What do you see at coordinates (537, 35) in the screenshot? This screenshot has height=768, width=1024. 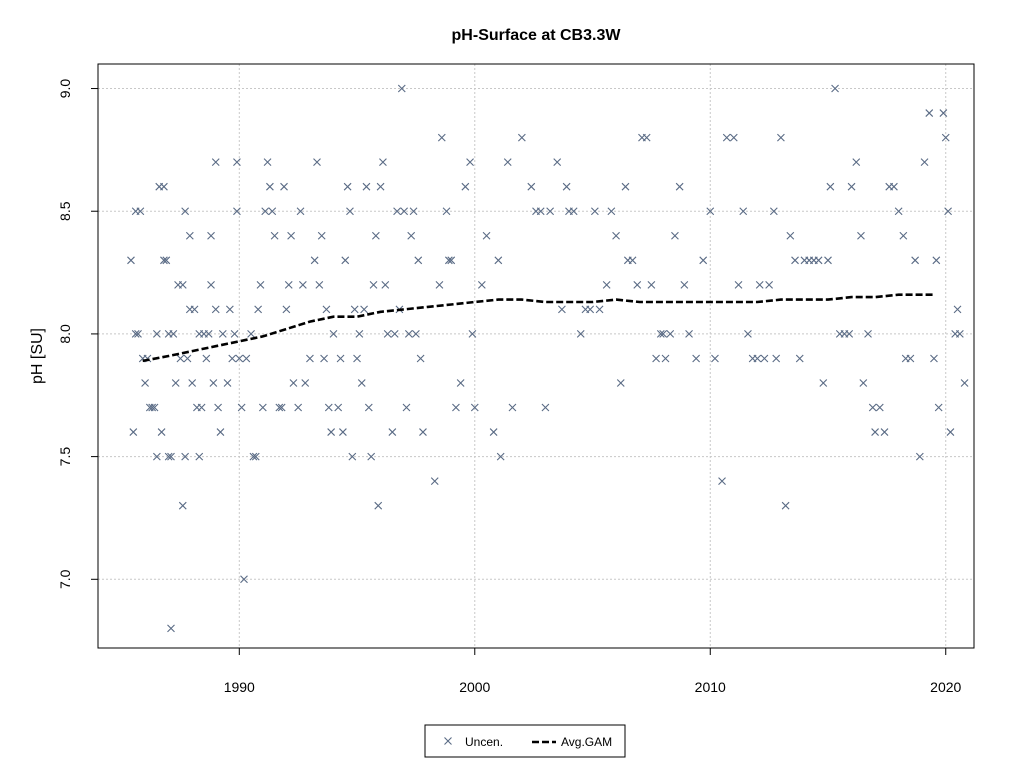 I see `chart-title: pH-Surface at CB3.3W` at bounding box center [537, 35].